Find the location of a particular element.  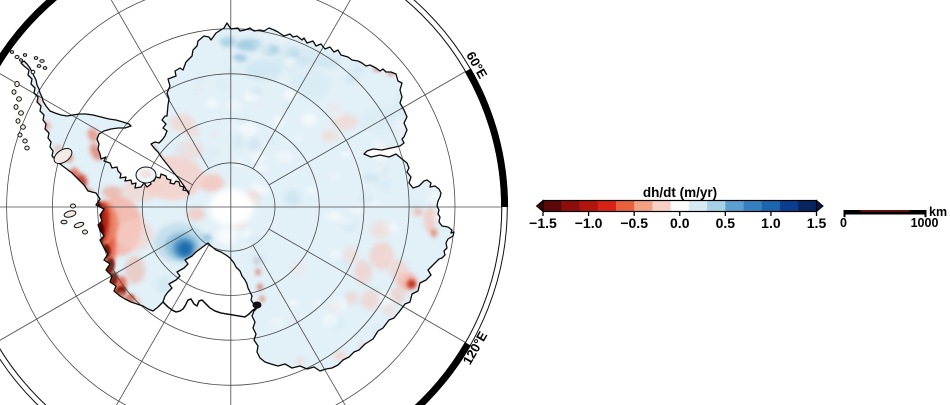

svg-text: −0.5 is located at coordinates (634, 223).